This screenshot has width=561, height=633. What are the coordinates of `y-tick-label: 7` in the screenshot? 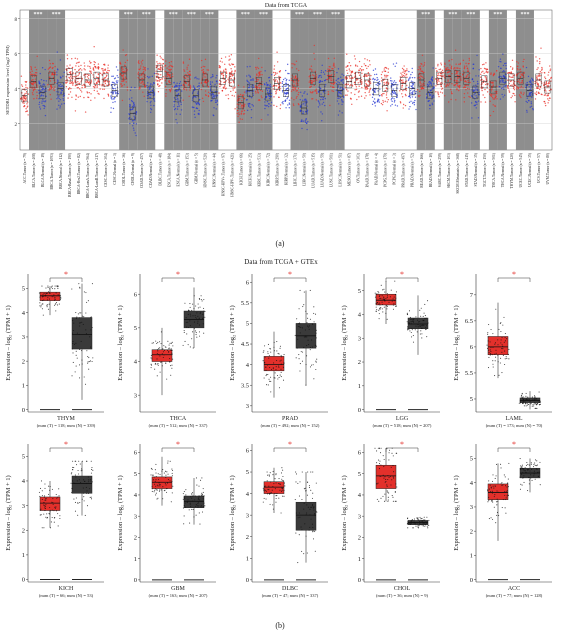 It's located at (472, 295).